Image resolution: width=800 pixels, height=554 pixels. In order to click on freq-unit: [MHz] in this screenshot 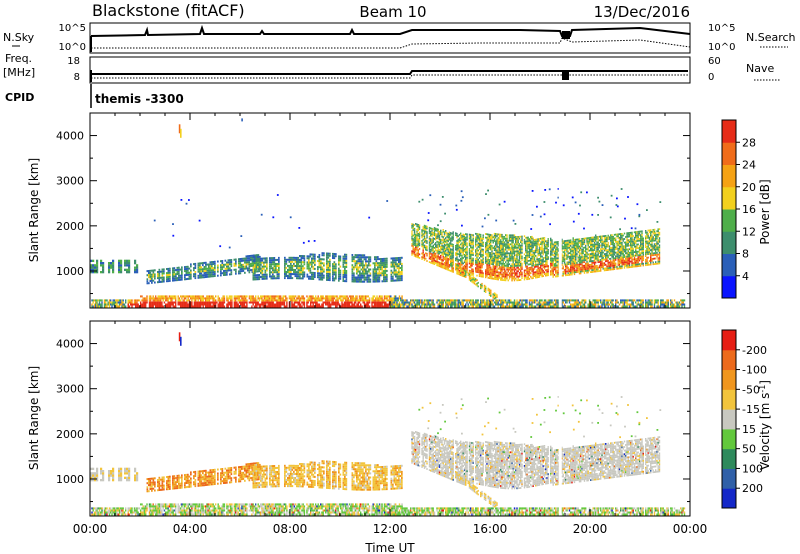, I will do `click(19, 72)`.